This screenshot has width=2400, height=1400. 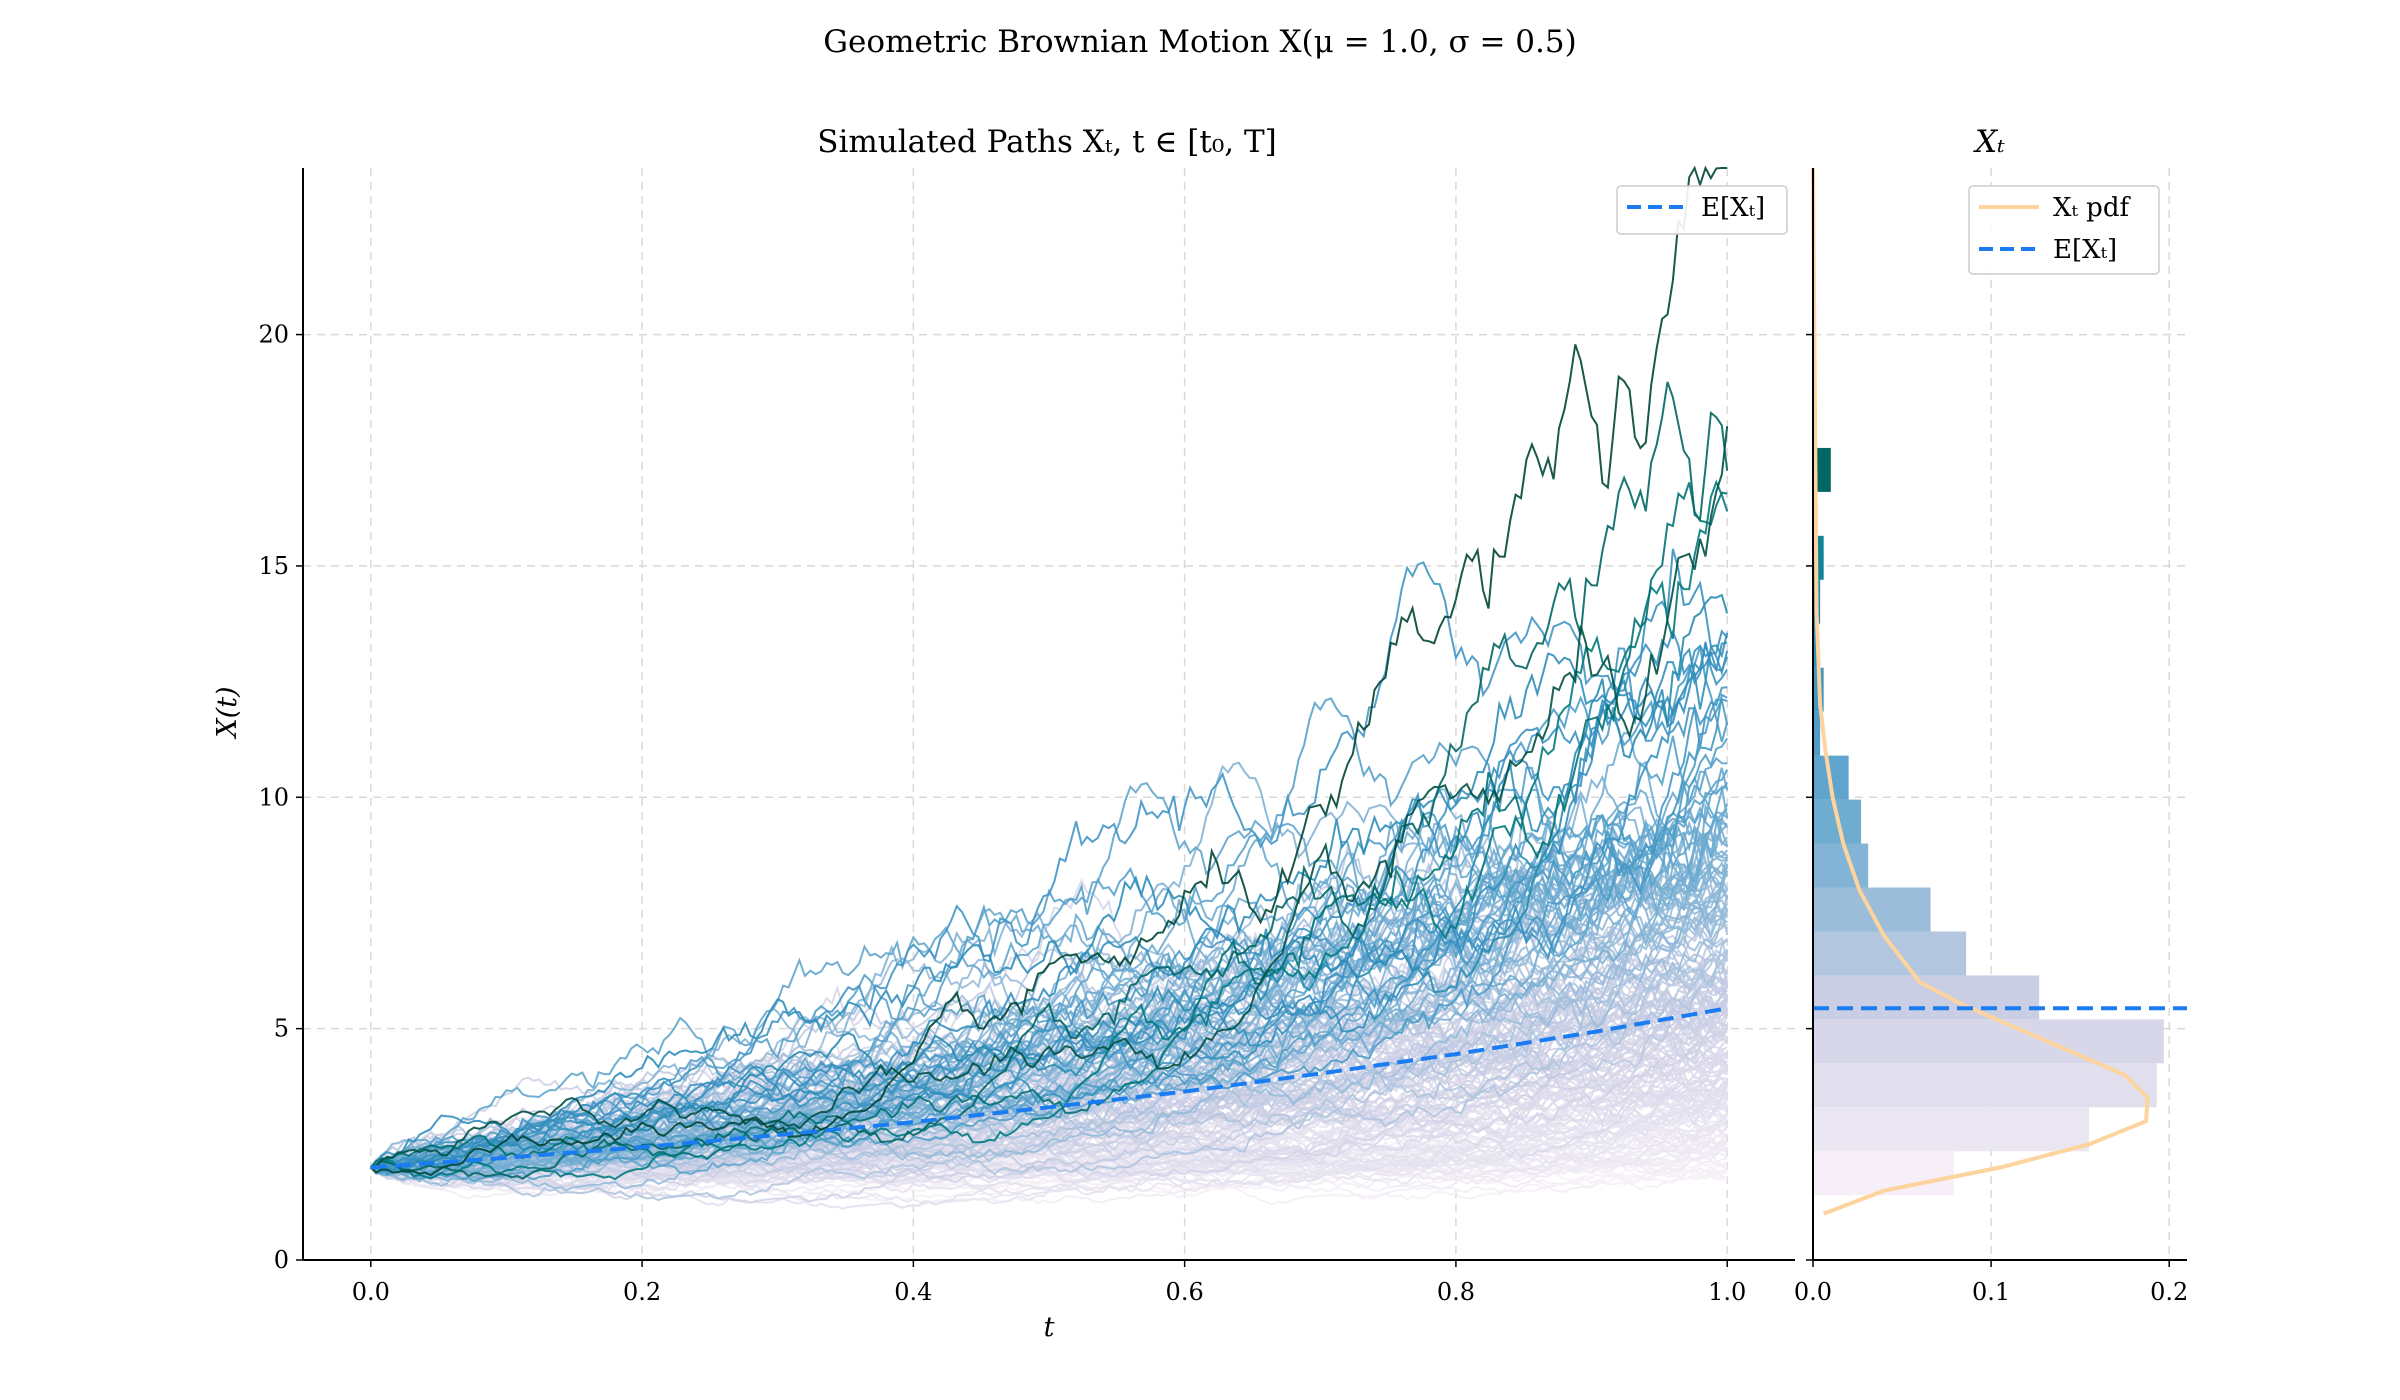 I want to click on main-legend-mean-label: E[Xₜ], so click(x=1733, y=208).